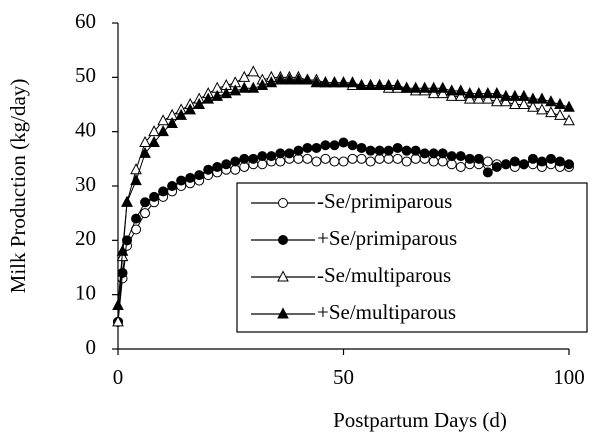 Image resolution: width=594 pixels, height=441 pixels. I want to click on y-tick-label: 40, so click(85, 129).